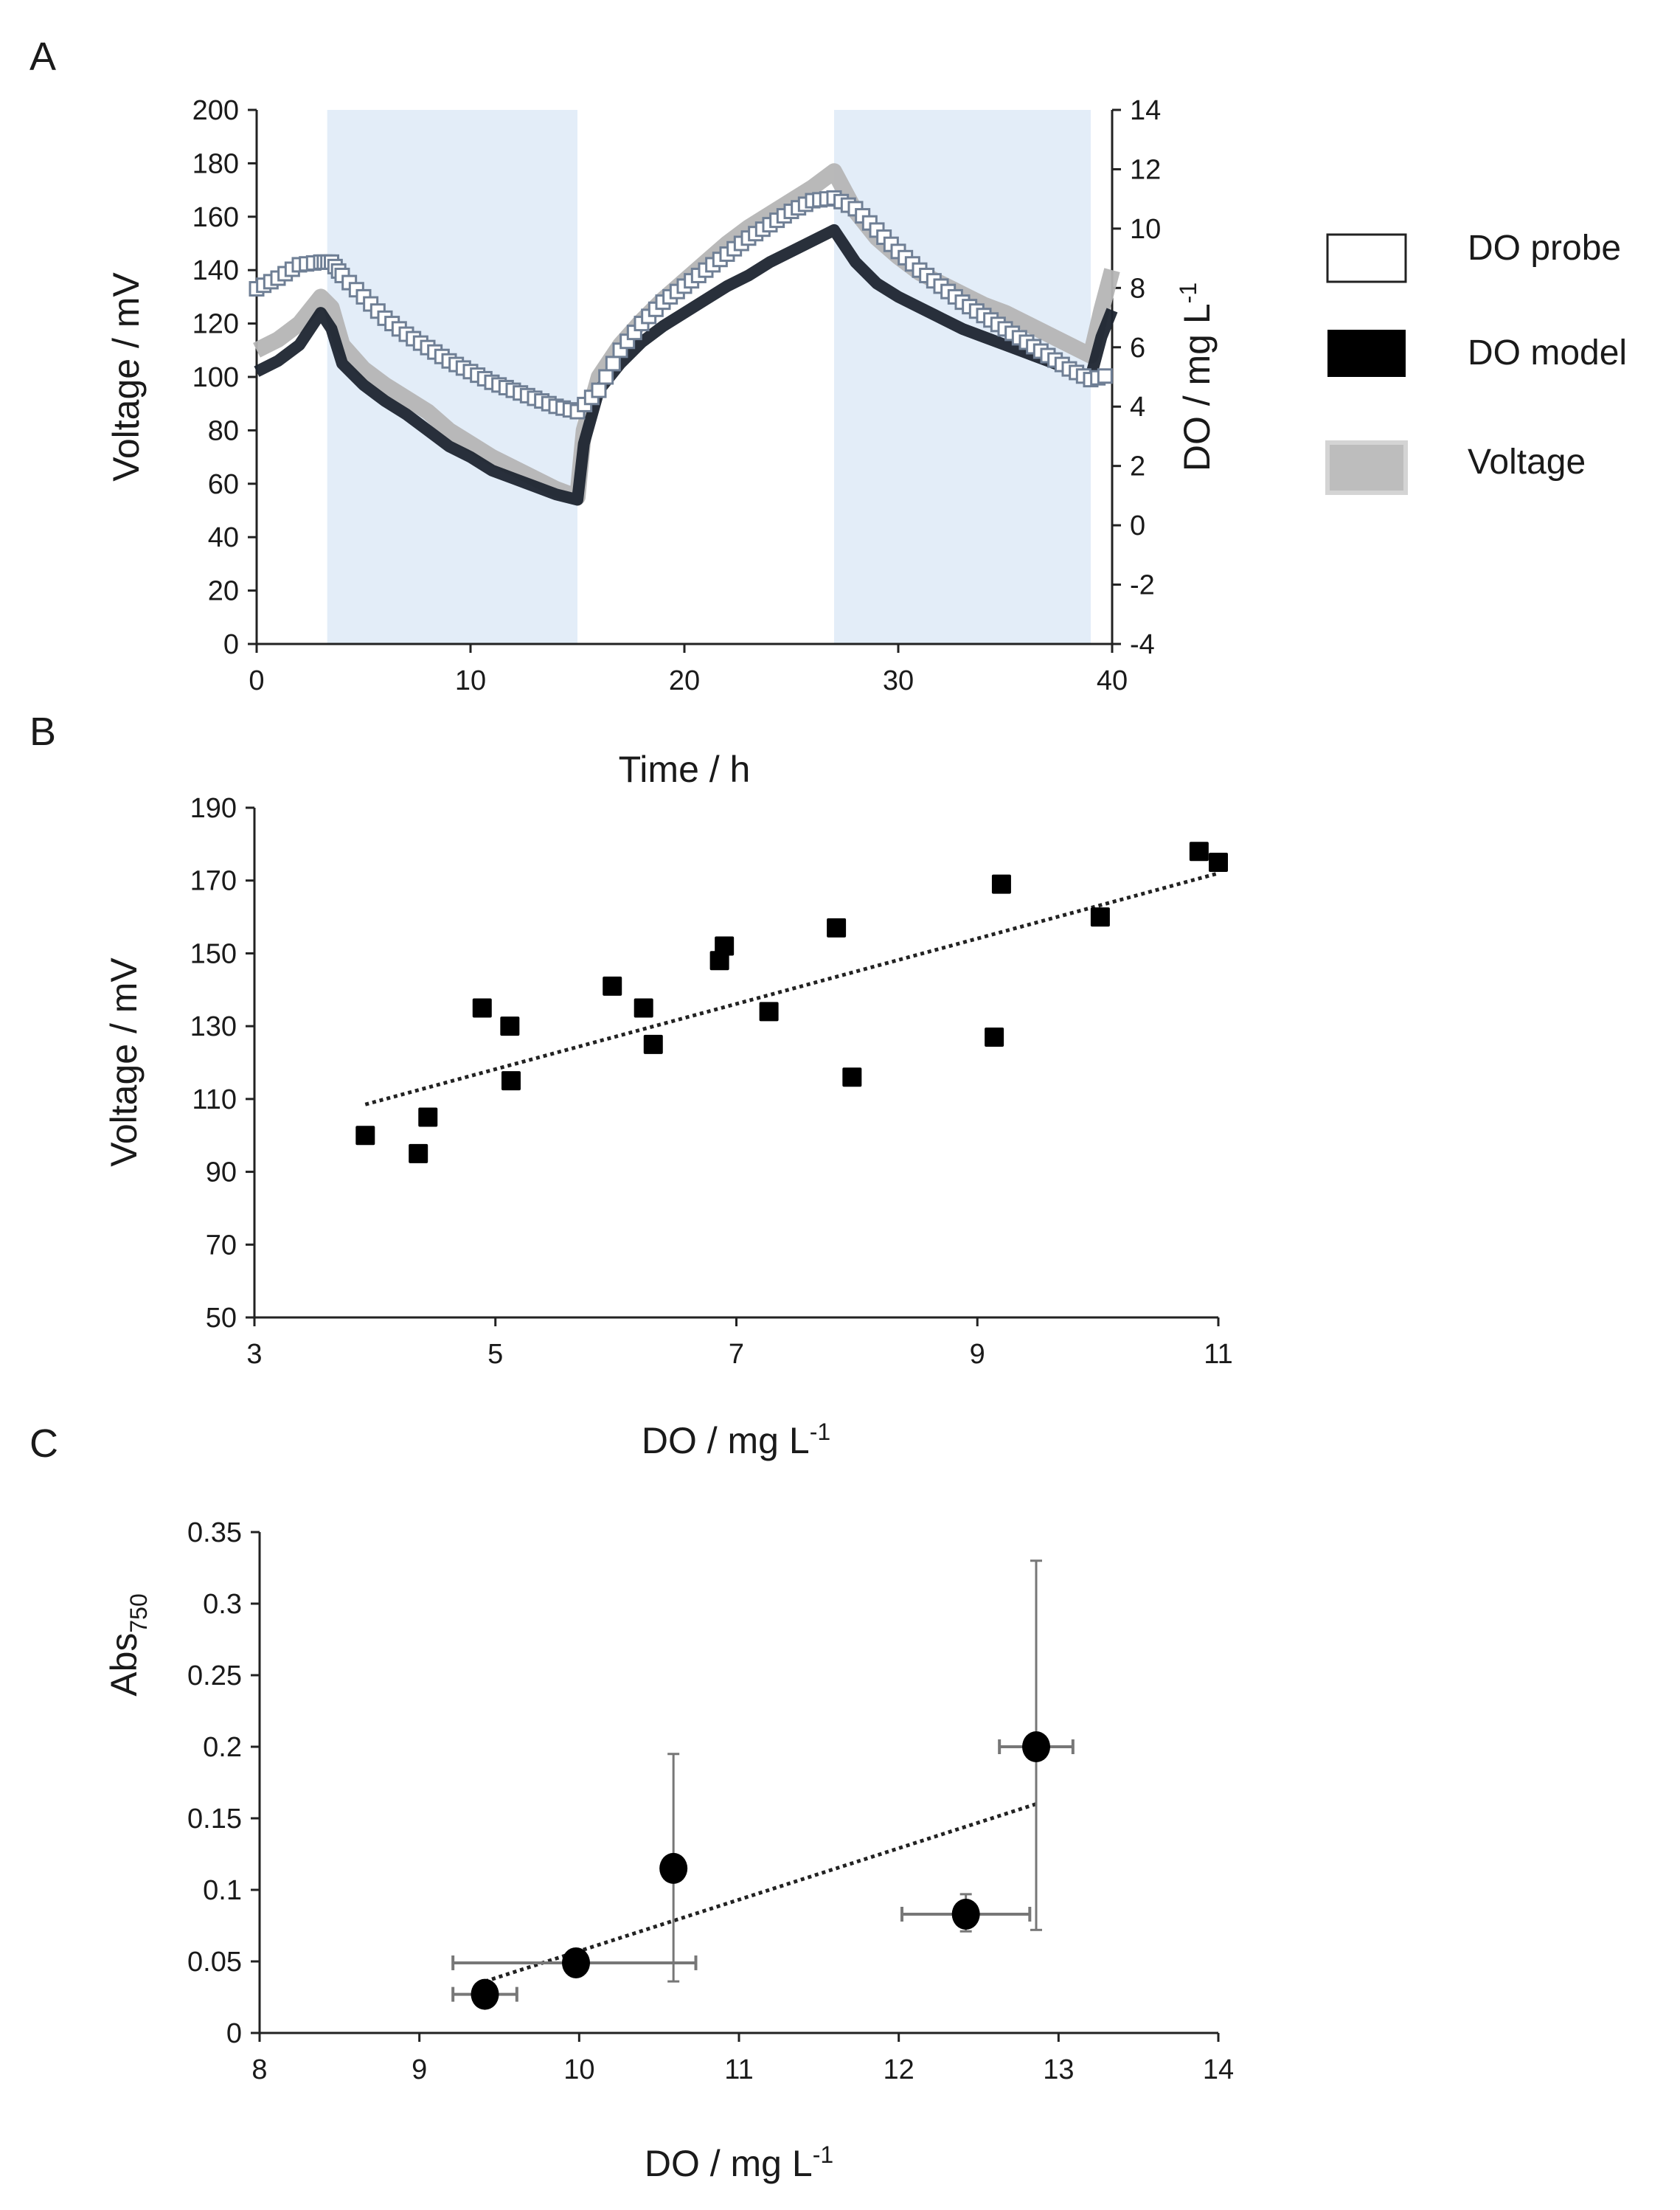 The image size is (1680, 2210). Describe the element at coordinates (1138, 525) in the screenshot. I see `chart-a-y2-tick-label: 0` at that location.